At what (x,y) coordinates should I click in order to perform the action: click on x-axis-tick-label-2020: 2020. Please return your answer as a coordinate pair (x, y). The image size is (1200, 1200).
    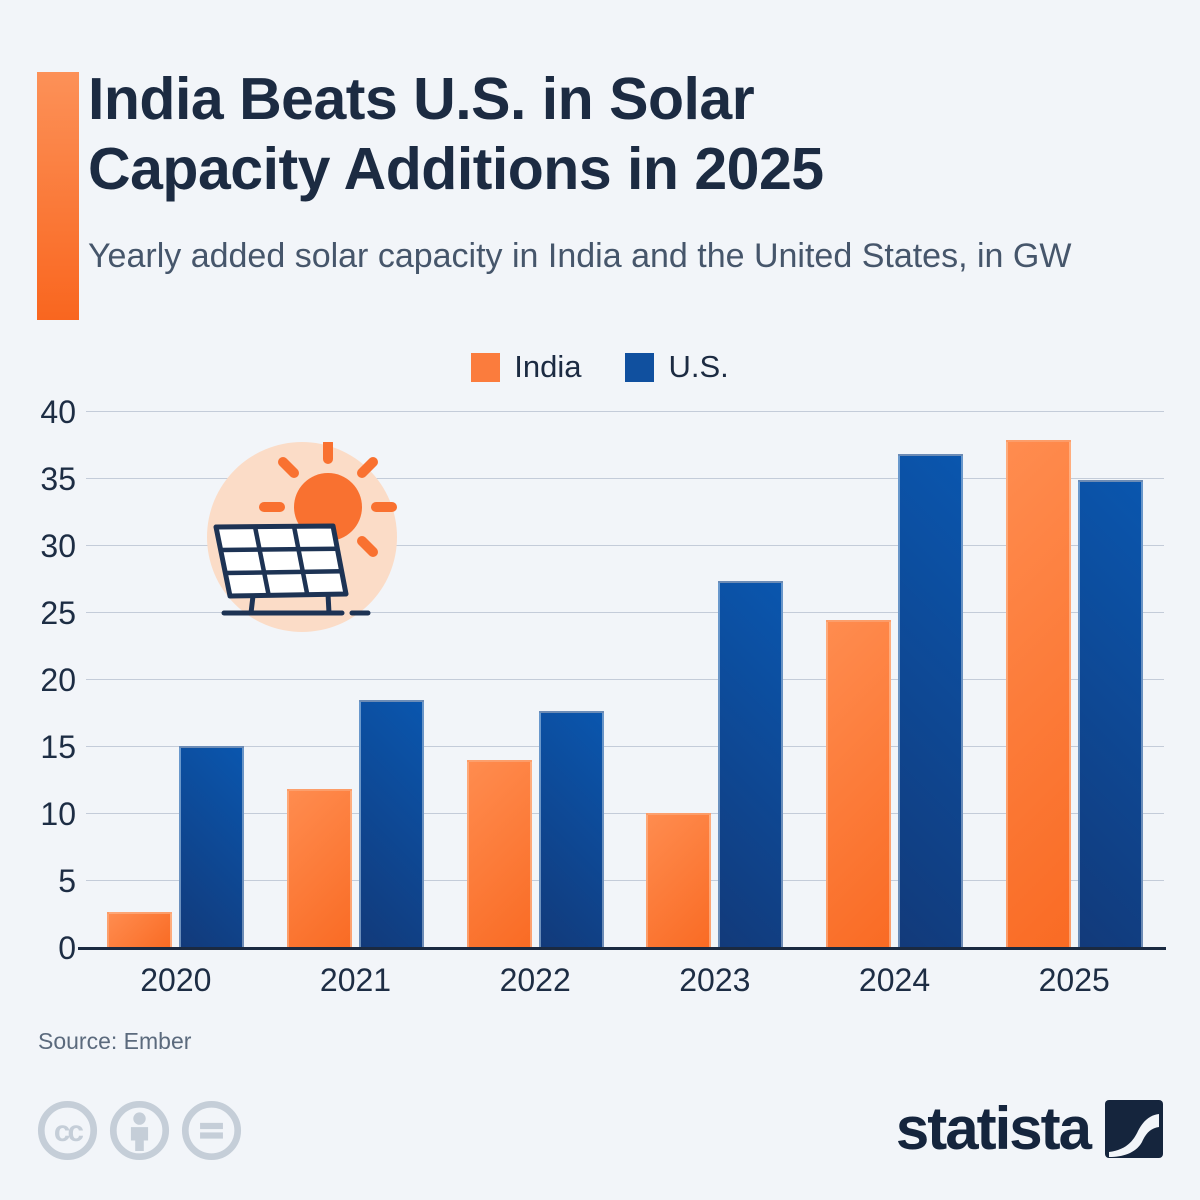
    Looking at the image, I should click on (176, 980).